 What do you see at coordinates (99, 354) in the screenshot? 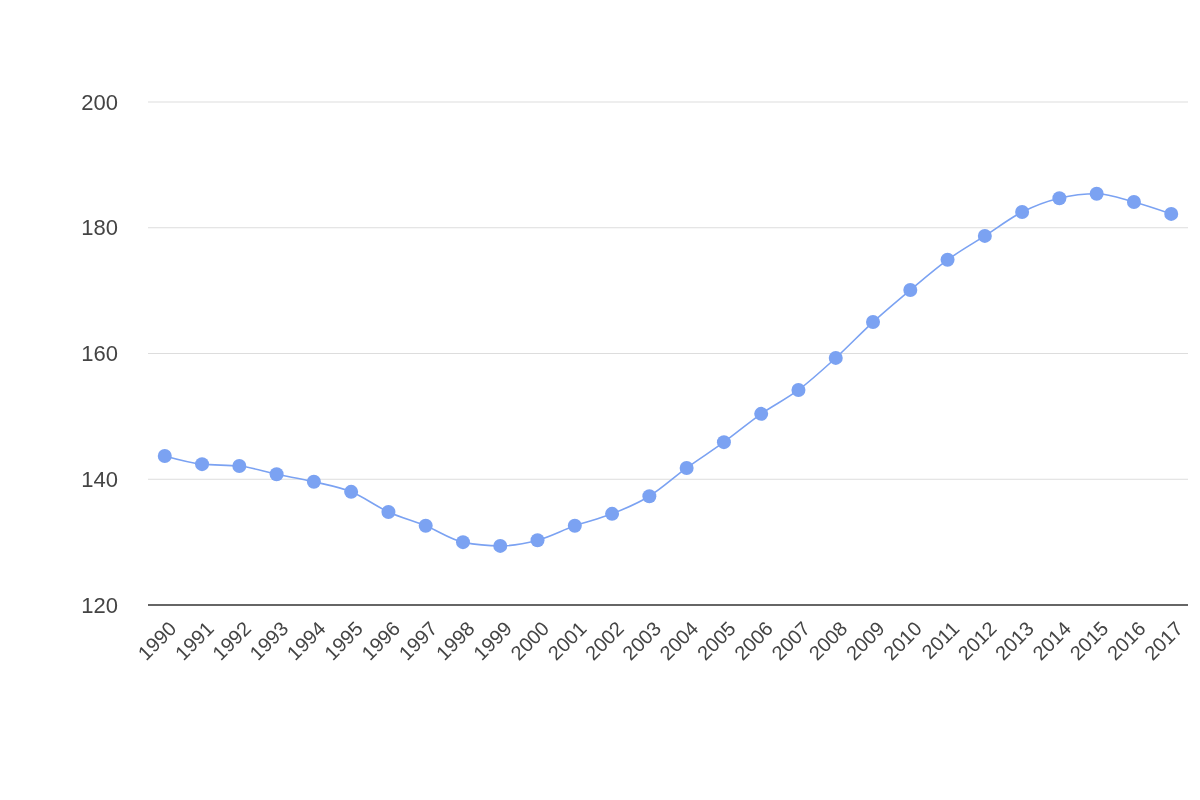
I see `y-tick-label: 160` at bounding box center [99, 354].